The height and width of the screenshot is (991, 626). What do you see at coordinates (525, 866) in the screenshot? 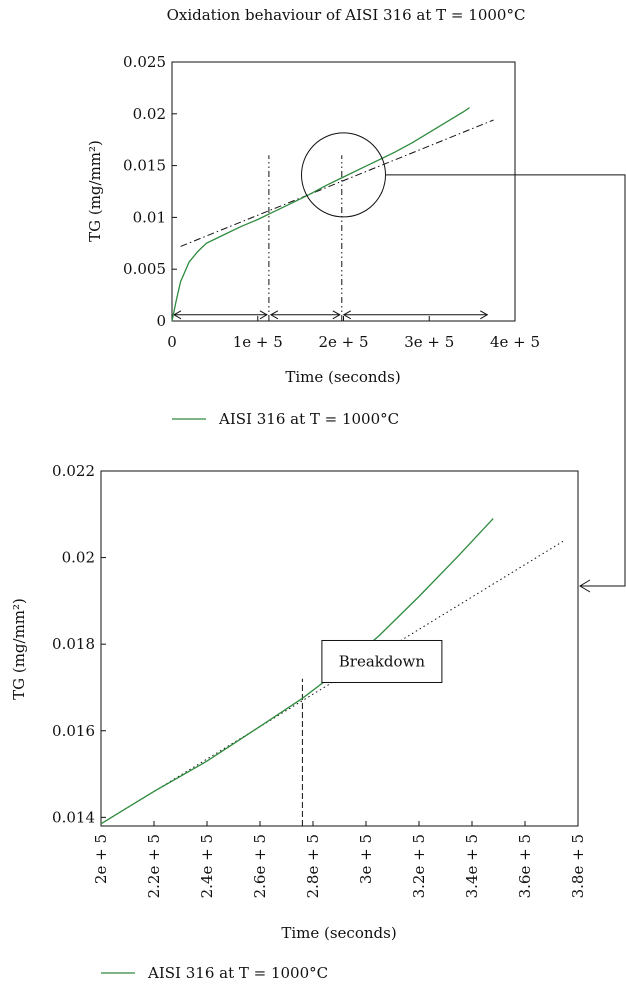
I see `x-tick-label: 3.6e + 5` at bounding box center [525, 866].